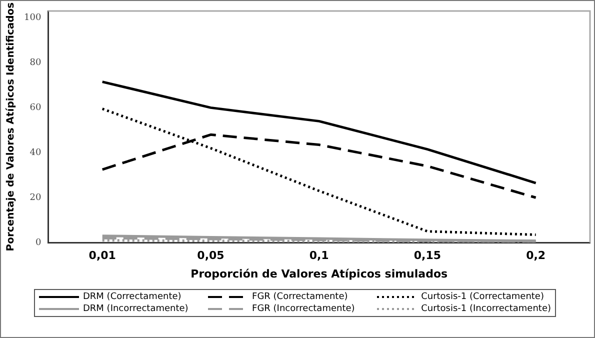 Image resolution: width=595 pixels, height=338 pixels. Describe the element at coordinates (36, 197) in the screenshot. I see `y-tick-label: 20` at that location.